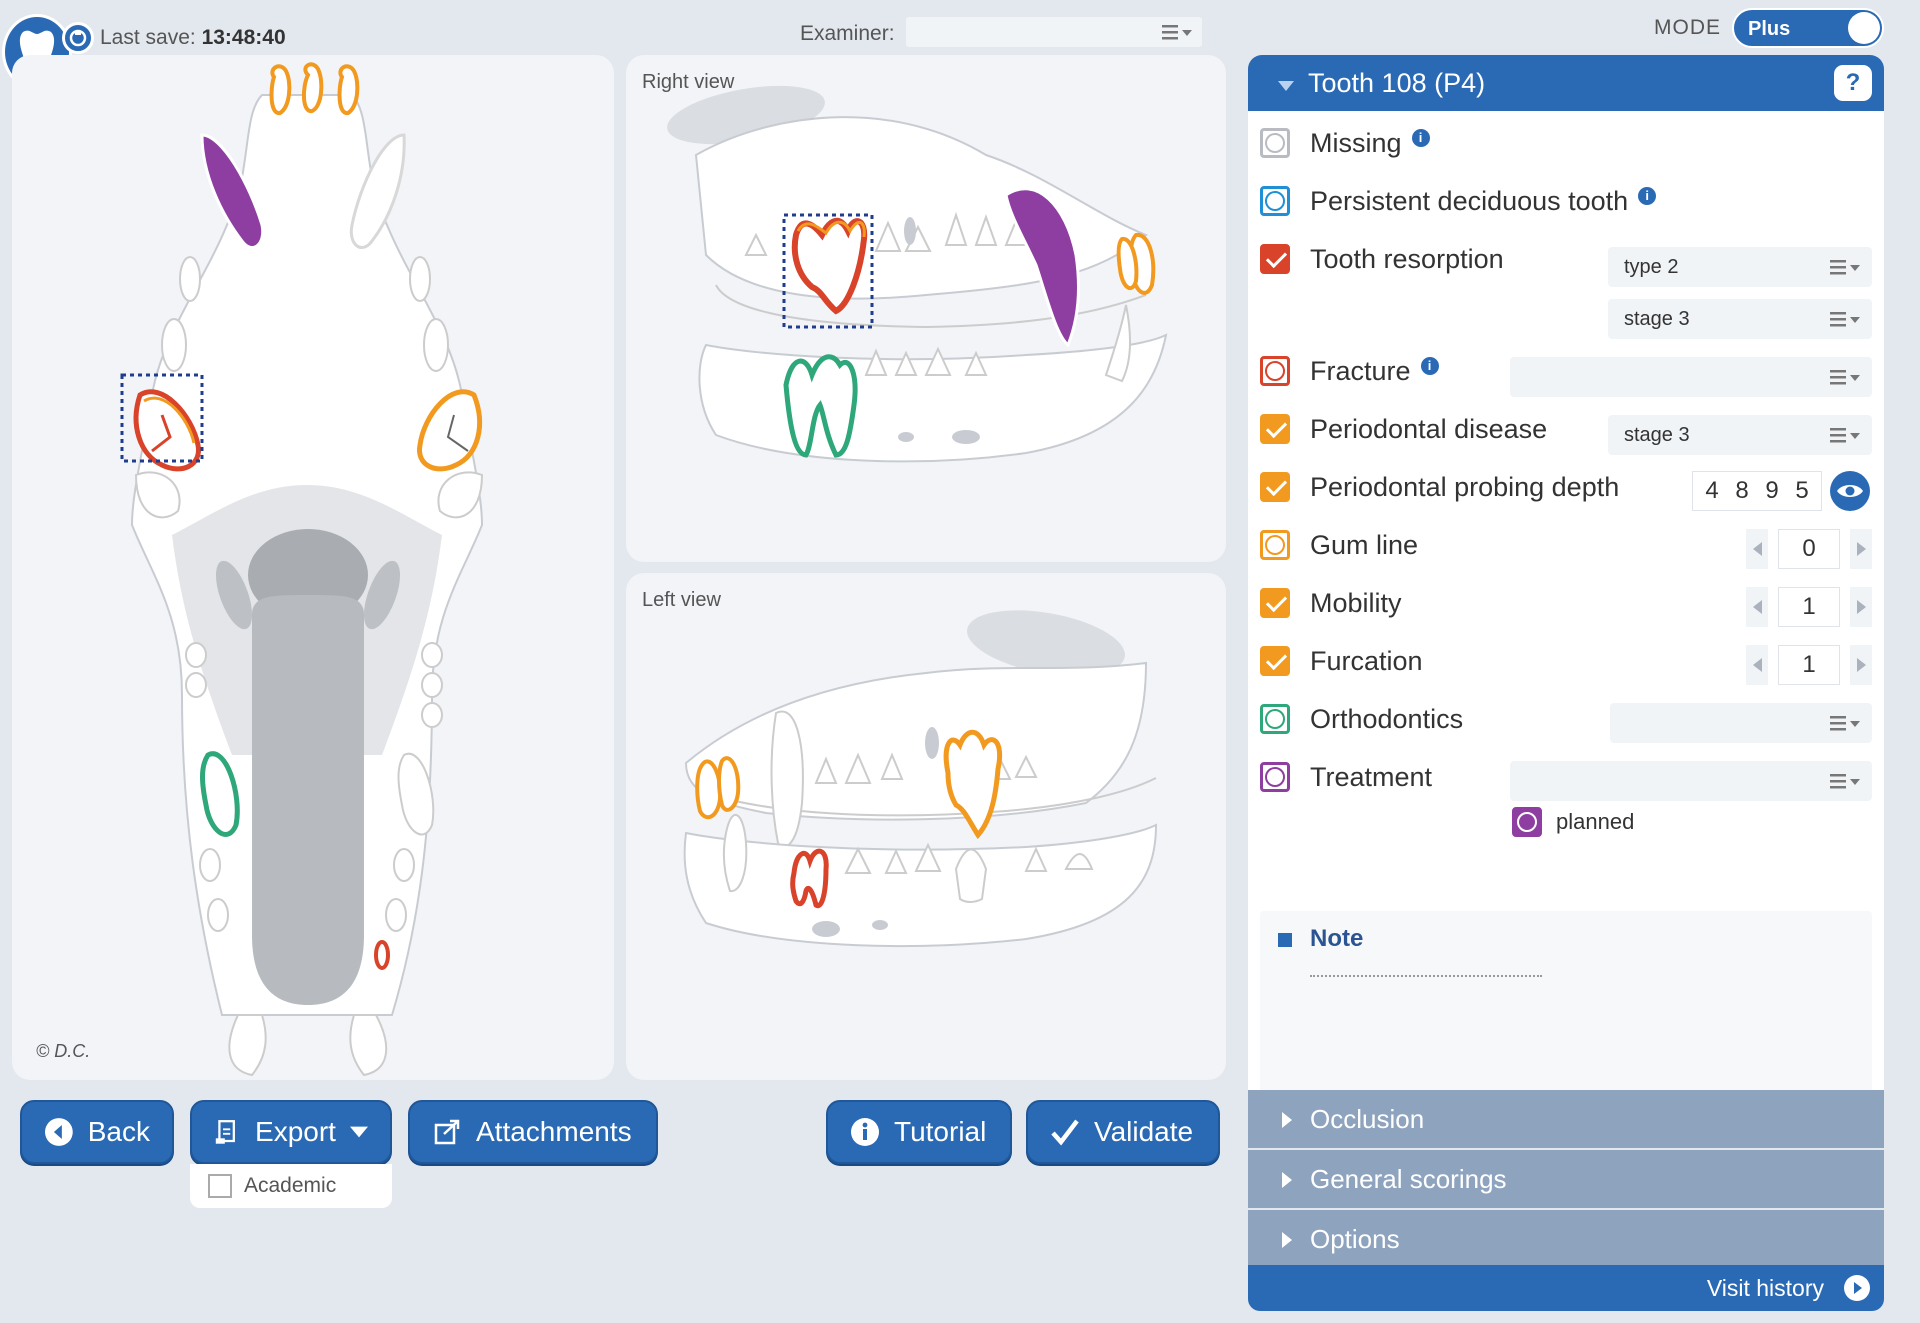  What do you see at coordinates (1275, 487) in the screenshot?
I see `probing-depth-checkbox` at bounding box center [1275, 487].